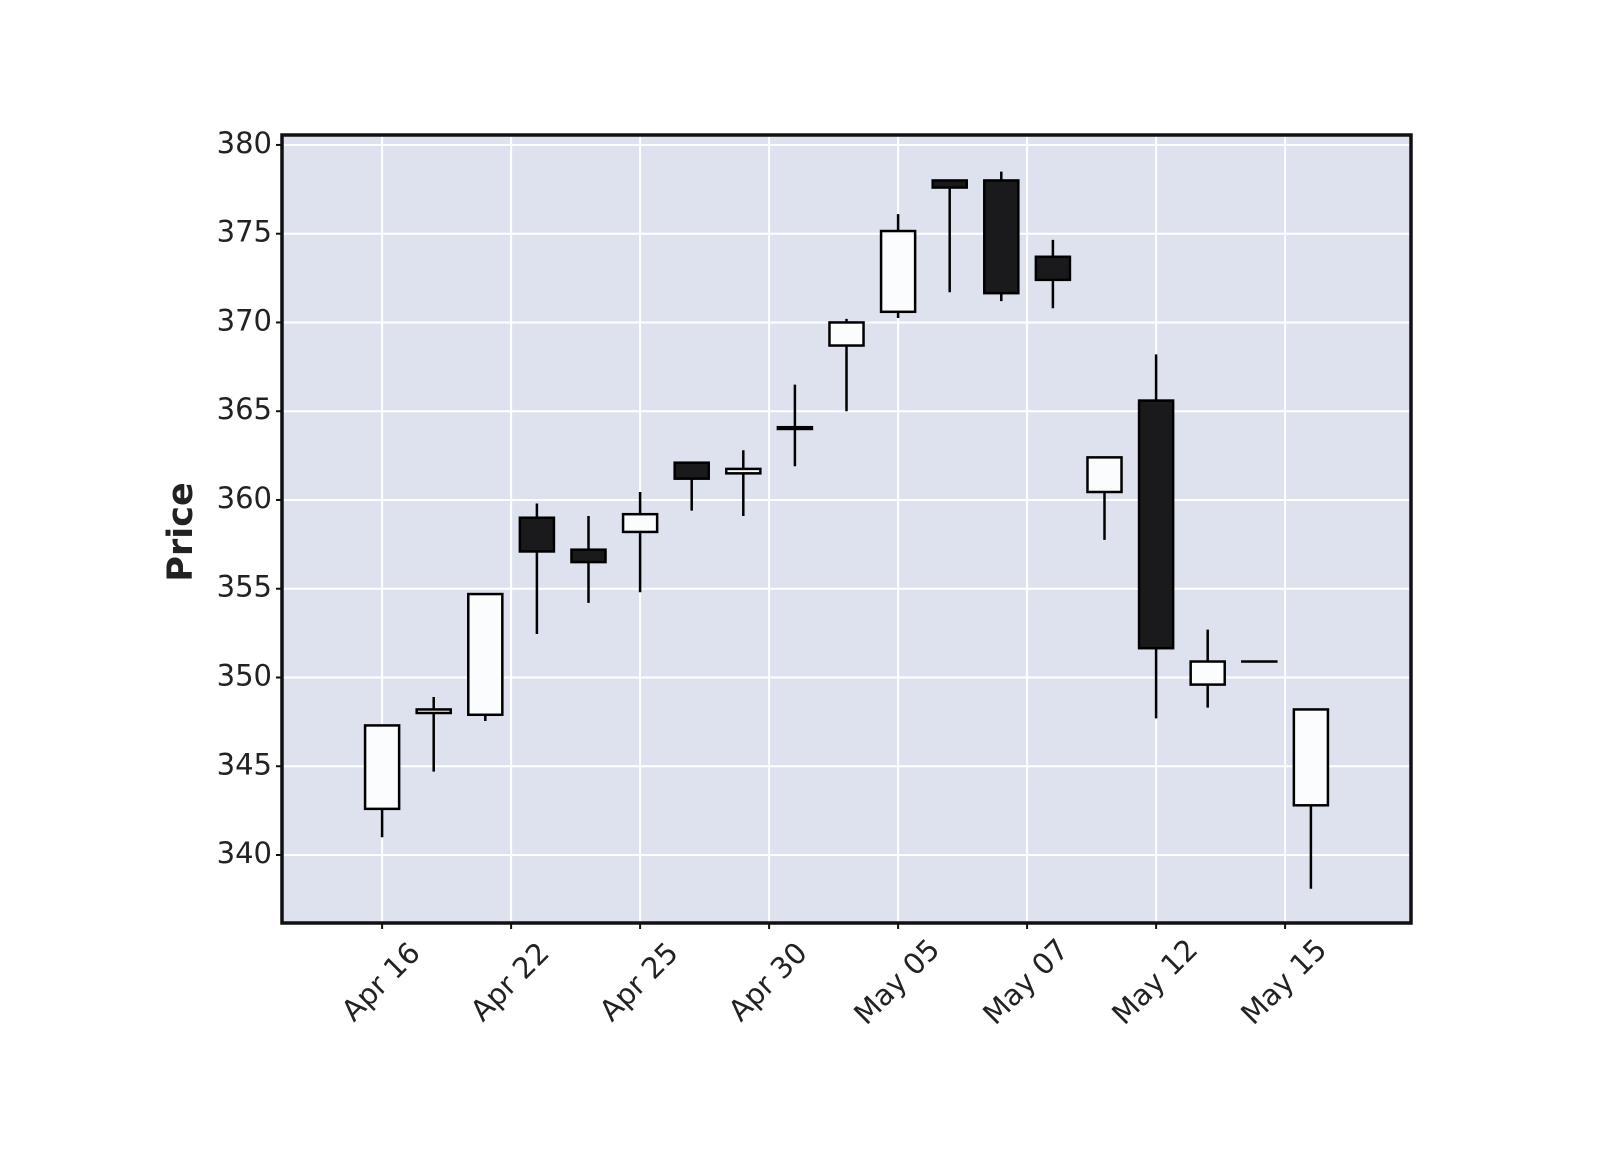  I want to click on x-tick-label: Apr 30, so click(768, 982).